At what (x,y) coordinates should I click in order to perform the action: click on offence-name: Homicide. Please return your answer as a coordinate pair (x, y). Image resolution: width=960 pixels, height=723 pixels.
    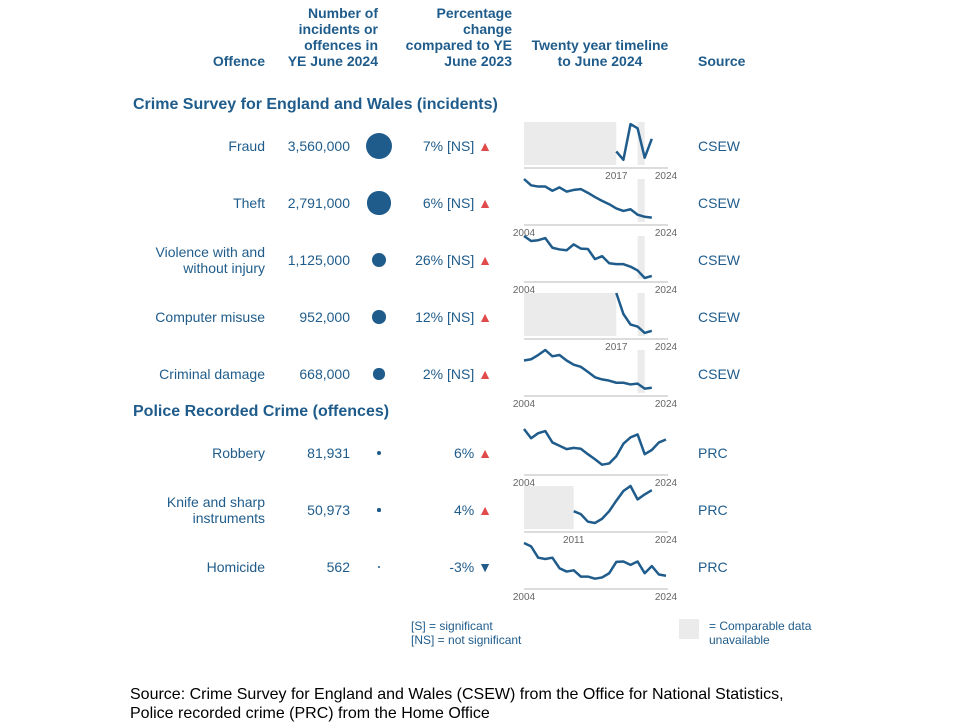
    Looking at the image, I should click on (235, 567).